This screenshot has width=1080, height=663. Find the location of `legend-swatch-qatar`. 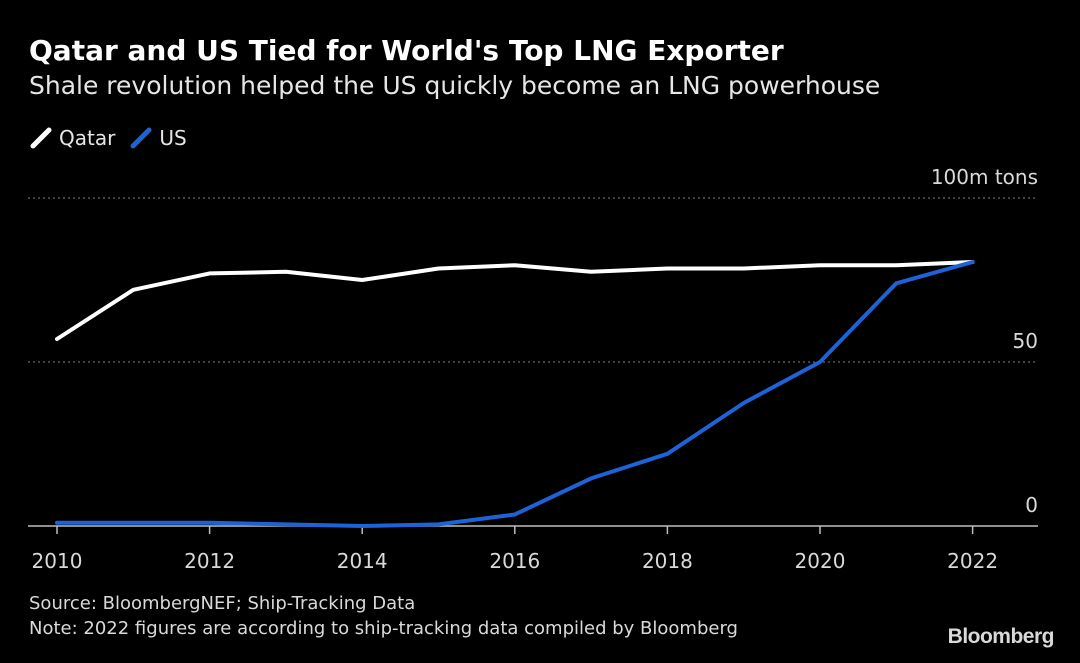

legend-swatch-qatar is located at coordinates (41, 138).